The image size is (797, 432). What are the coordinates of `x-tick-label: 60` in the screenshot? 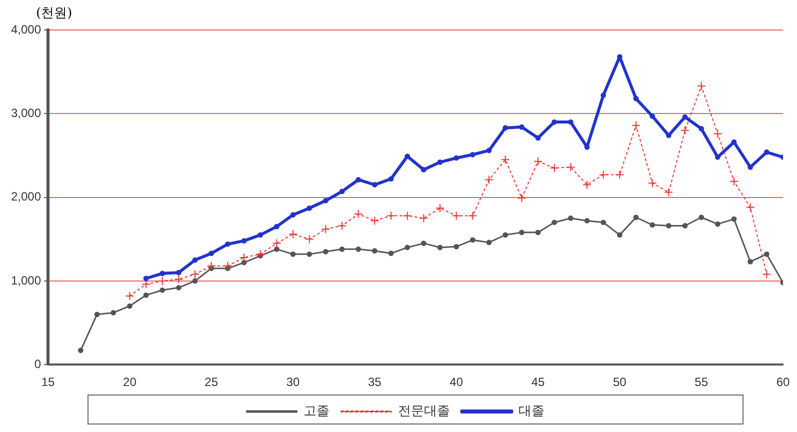 It's located at (783, 382).